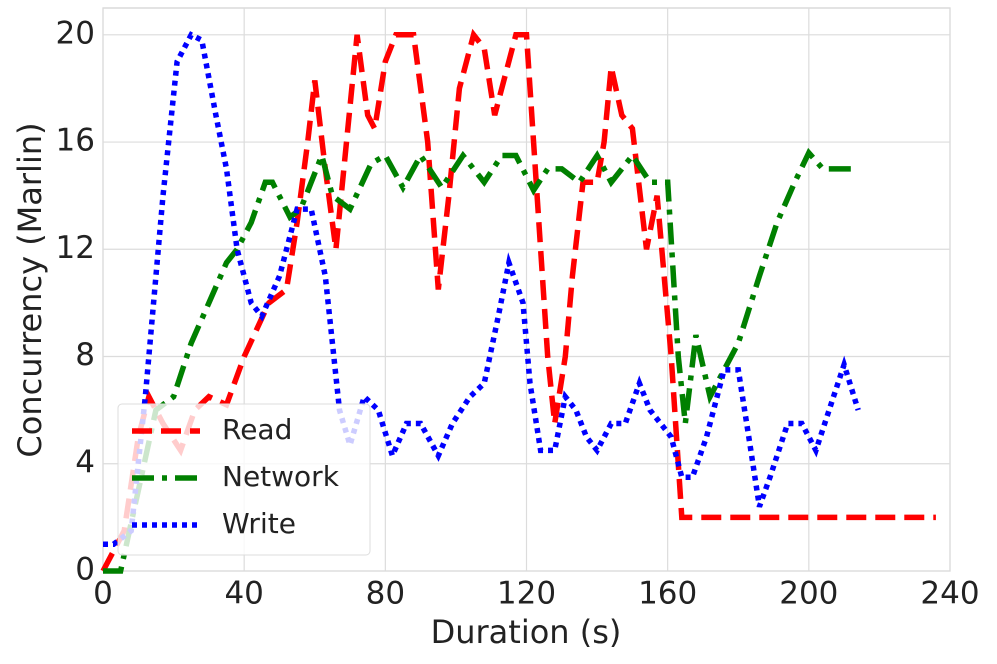 Image resolution: width=997 pixels, height=664 pixels. Describe the element at coordinates (75, 248) in the screenshot. I see `y-tick-label: 12` at that location.